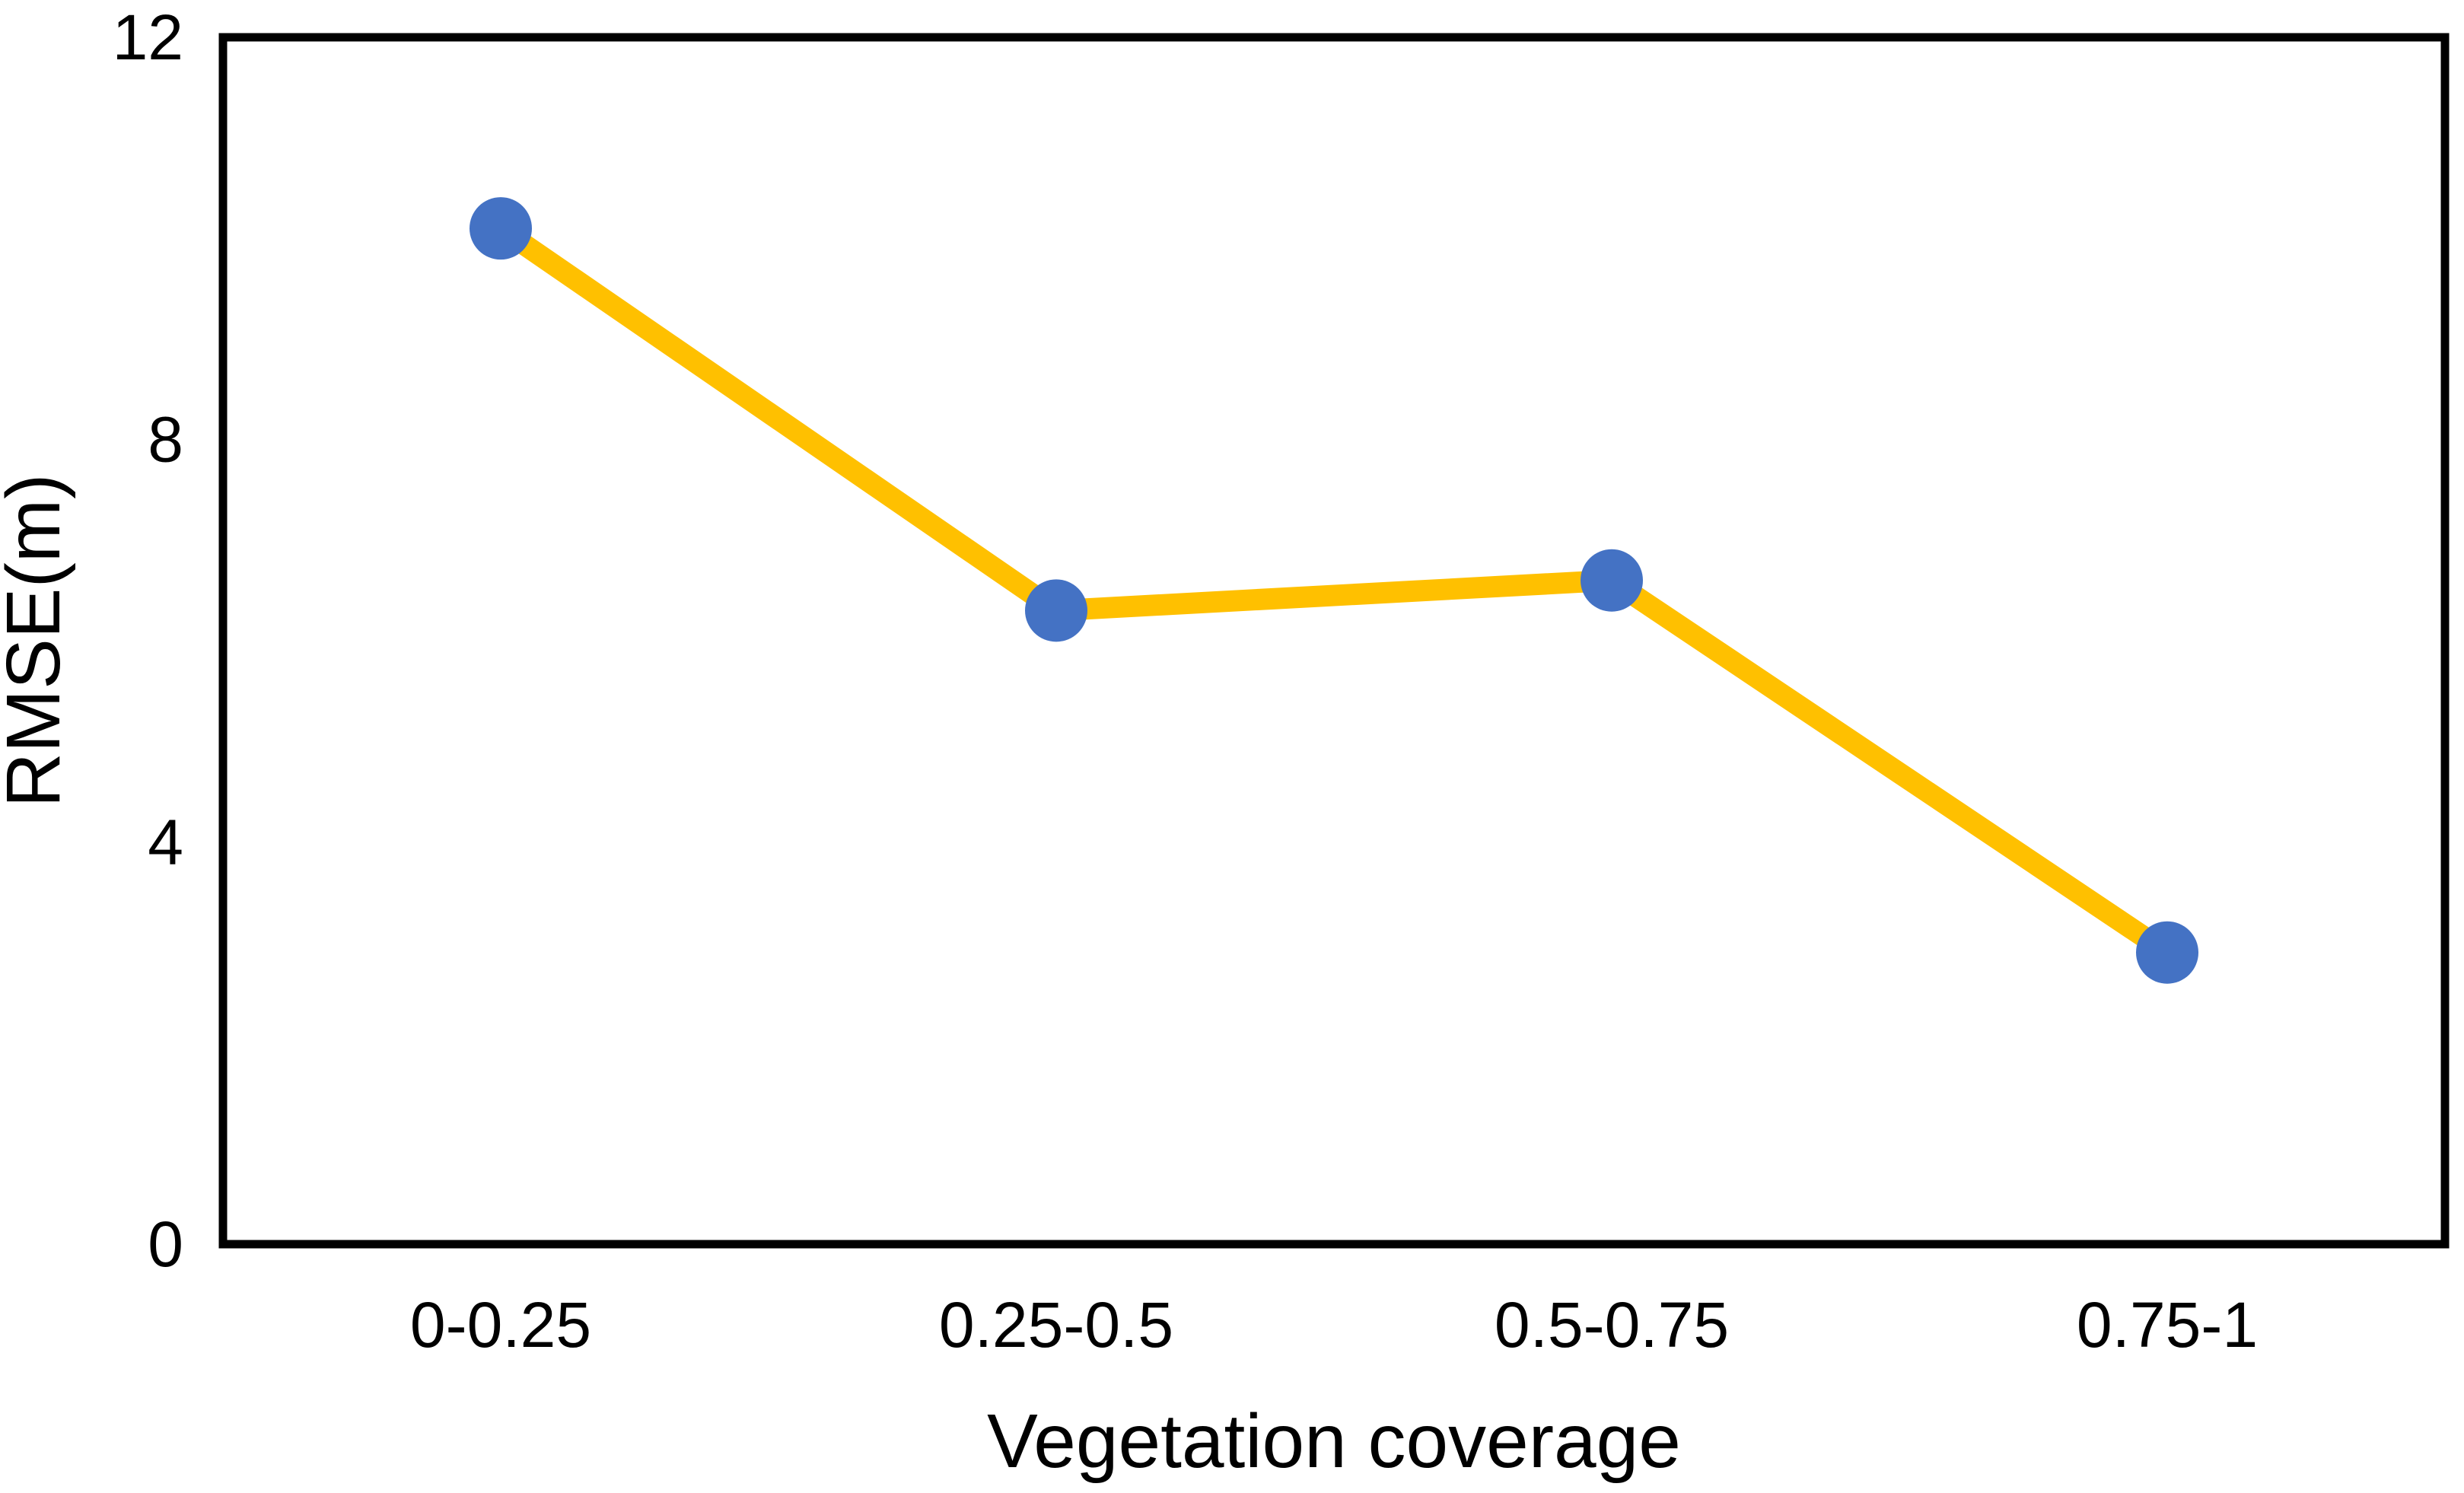  What do you see at coordinates (1334, 1441) in the screenshot?
I see `x-axis-title: Vegetation coverage` at bounding box center [1334, 1441].